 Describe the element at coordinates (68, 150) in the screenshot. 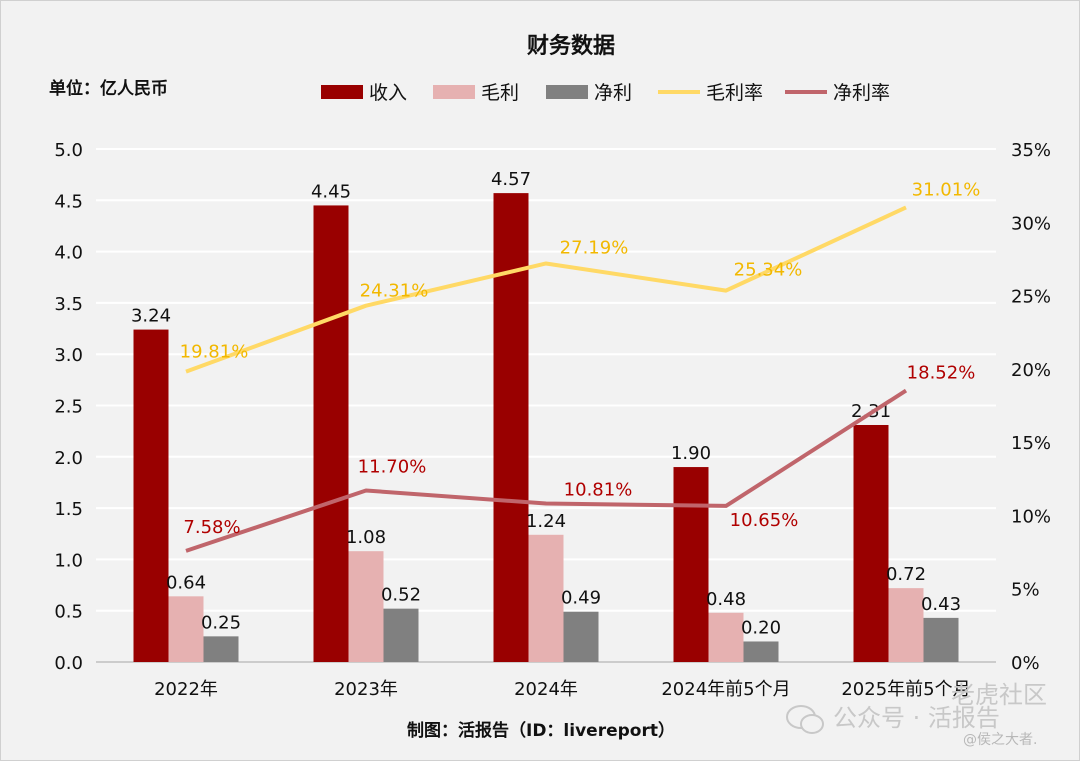

I see `y-left-tick-label: 5.0` at that location.